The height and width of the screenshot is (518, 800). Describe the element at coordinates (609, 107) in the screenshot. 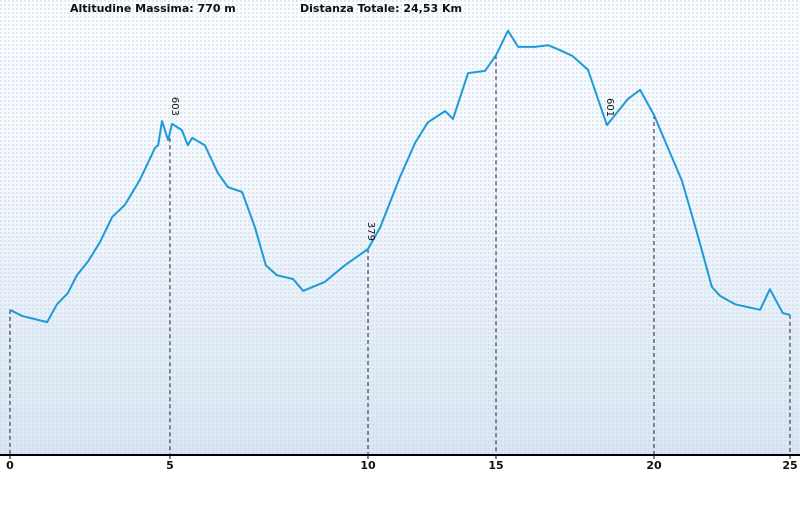

I see `waypoint-altitude: 601` at that location.